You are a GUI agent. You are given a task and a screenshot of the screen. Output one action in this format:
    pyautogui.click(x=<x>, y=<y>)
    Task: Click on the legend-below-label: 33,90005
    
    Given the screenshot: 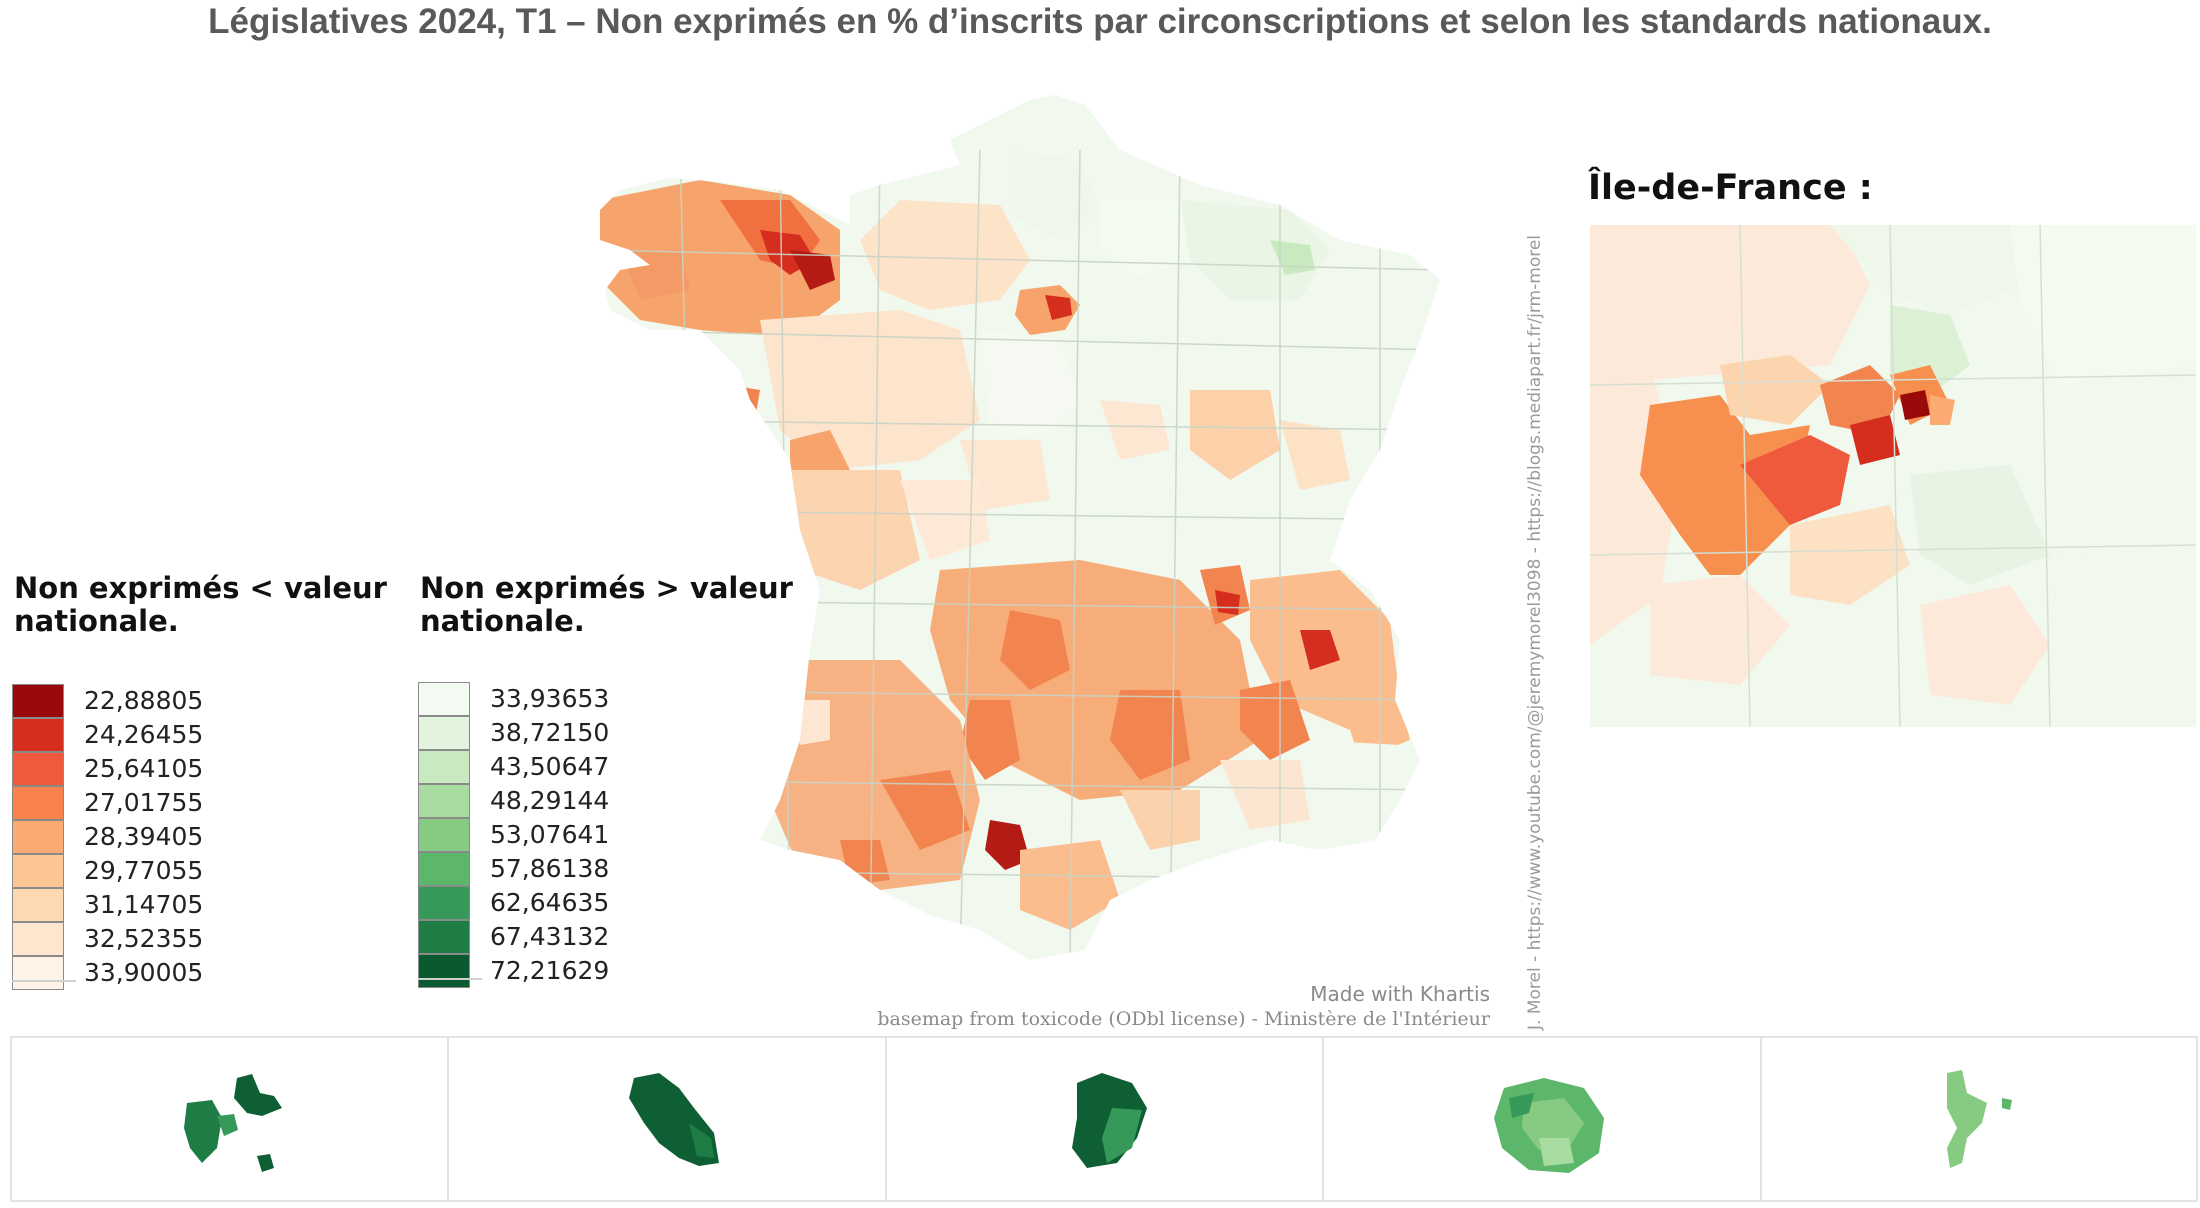 What is the action you would take?
    pyautogui.click(x=144, y=972)
    